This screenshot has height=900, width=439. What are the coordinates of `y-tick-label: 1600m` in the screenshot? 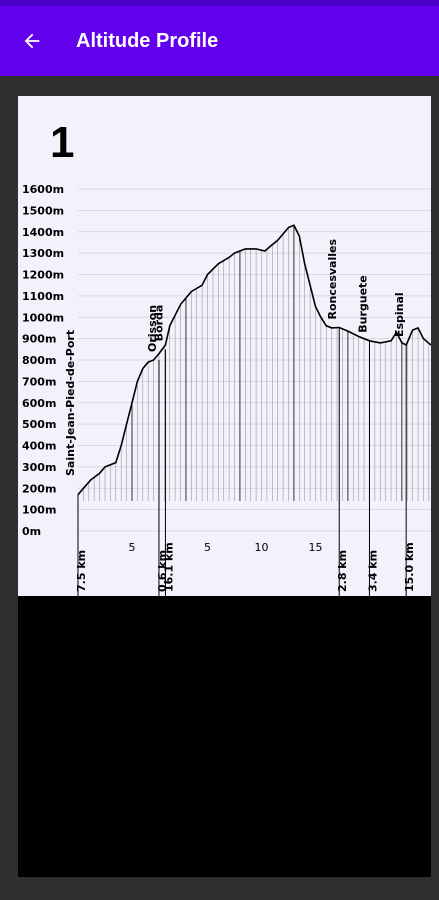 It's located at (43, 189).